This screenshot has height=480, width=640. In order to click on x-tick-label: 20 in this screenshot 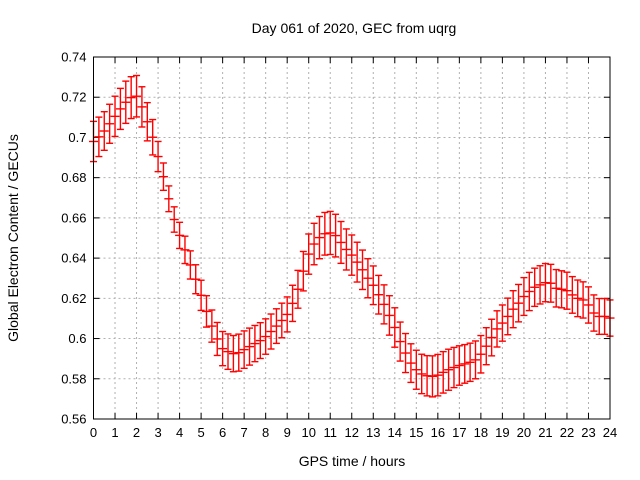, I will do `click(524, 432)`.